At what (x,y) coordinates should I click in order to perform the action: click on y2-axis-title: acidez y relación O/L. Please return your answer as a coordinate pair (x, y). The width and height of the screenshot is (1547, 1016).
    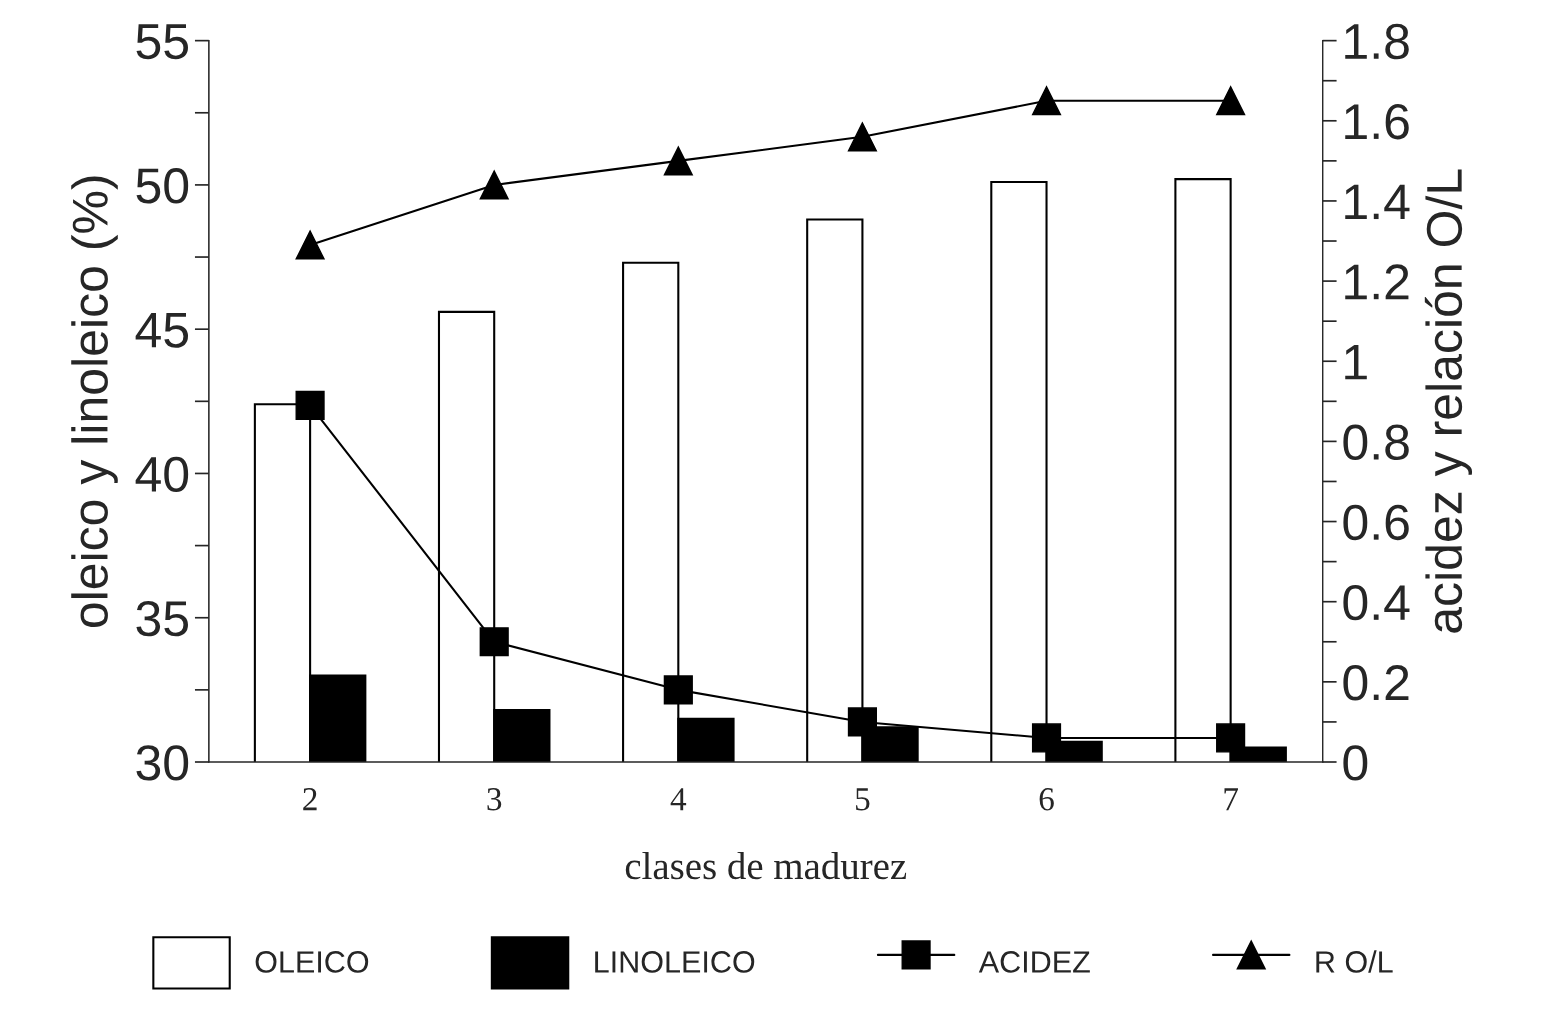
    Looking at the image, I should click on (1448, 401).